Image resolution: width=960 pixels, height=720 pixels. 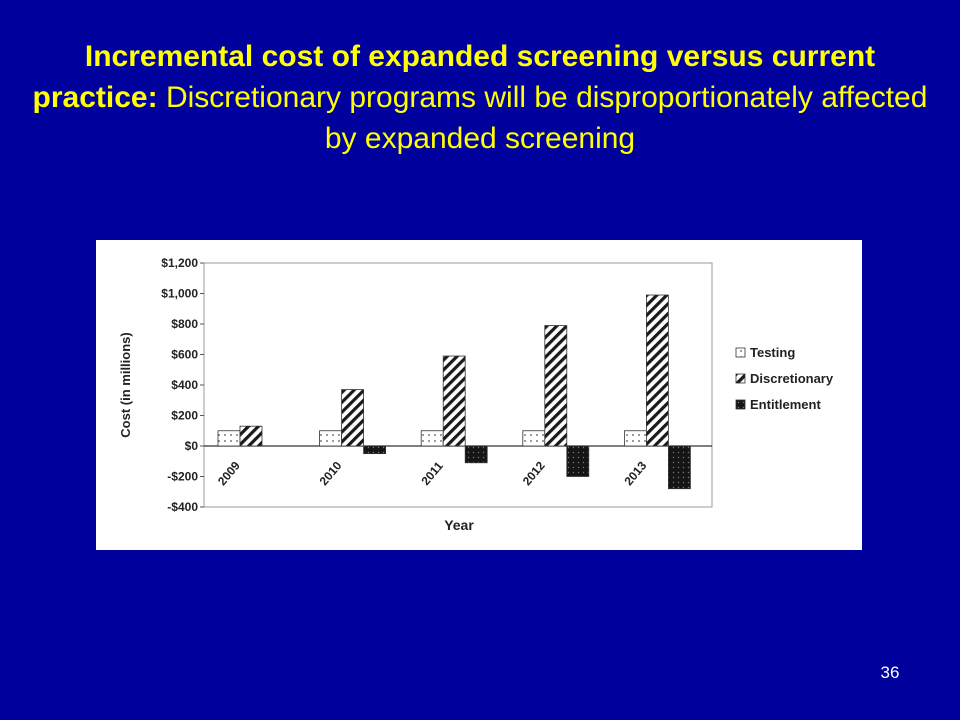 What do you see at coordinates (459, 525) in the screenshot?
I see `x-axis-label: Year` at bounding box center [459, 525].